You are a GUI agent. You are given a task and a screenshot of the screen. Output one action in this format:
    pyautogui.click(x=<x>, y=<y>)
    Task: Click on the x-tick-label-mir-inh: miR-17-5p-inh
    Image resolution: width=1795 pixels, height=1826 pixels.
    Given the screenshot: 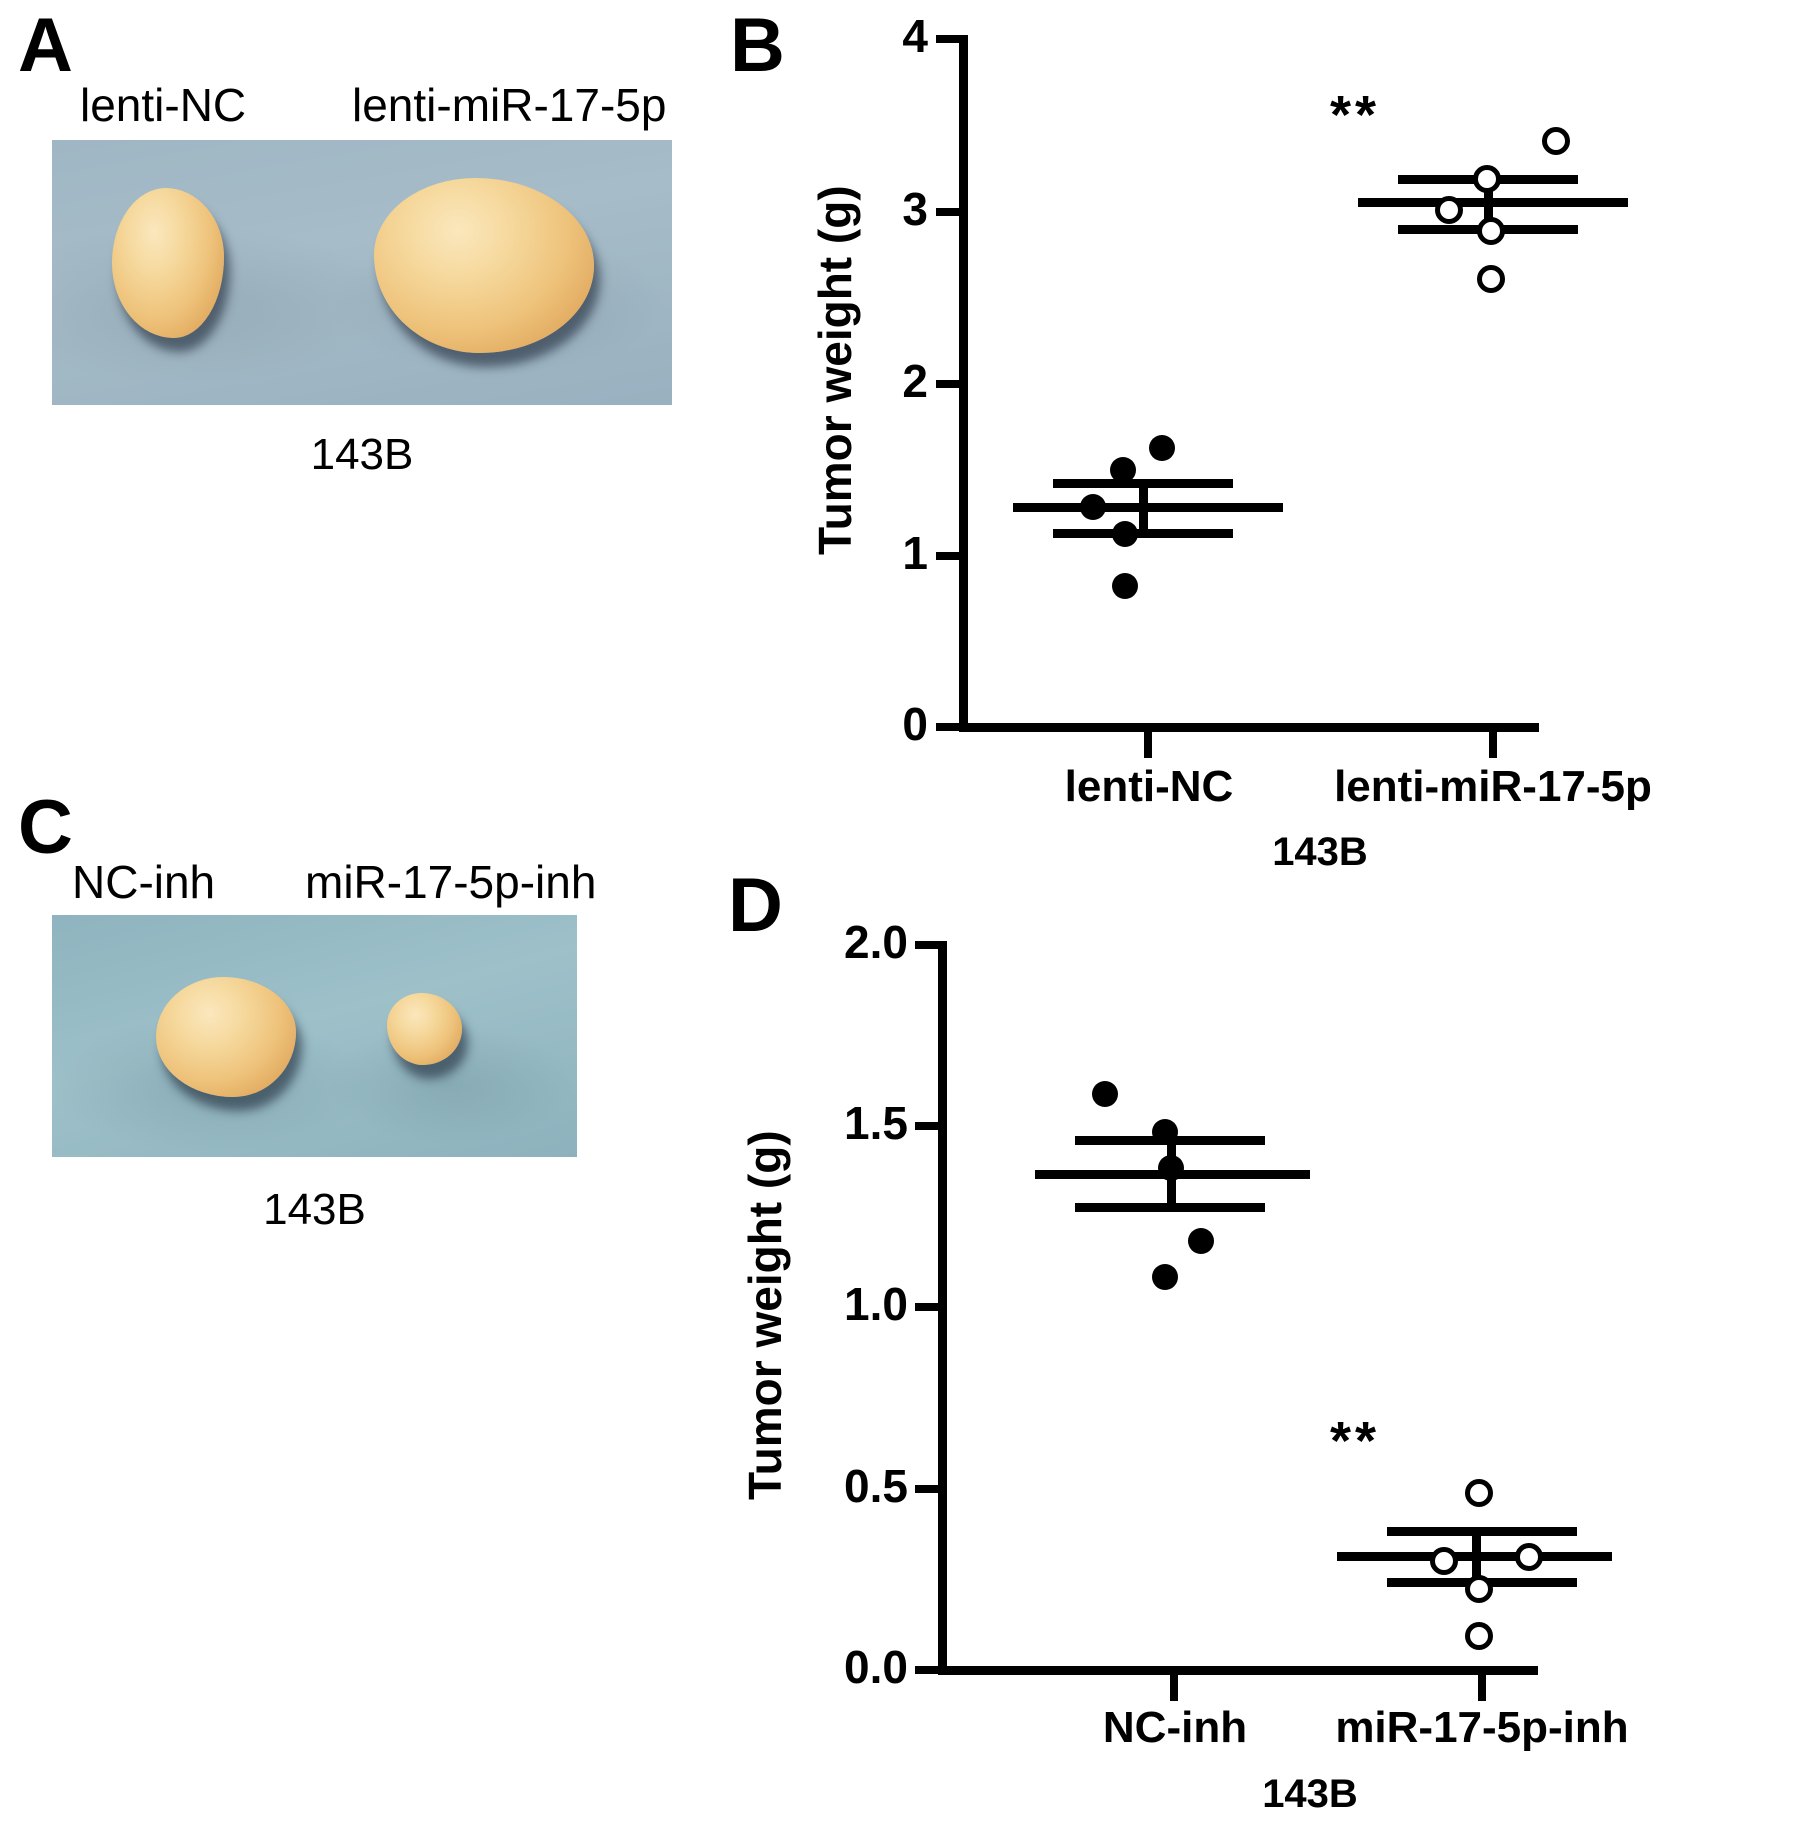 What is the action you would take?
    pyautogui.click(x=1482, y=1727)
    